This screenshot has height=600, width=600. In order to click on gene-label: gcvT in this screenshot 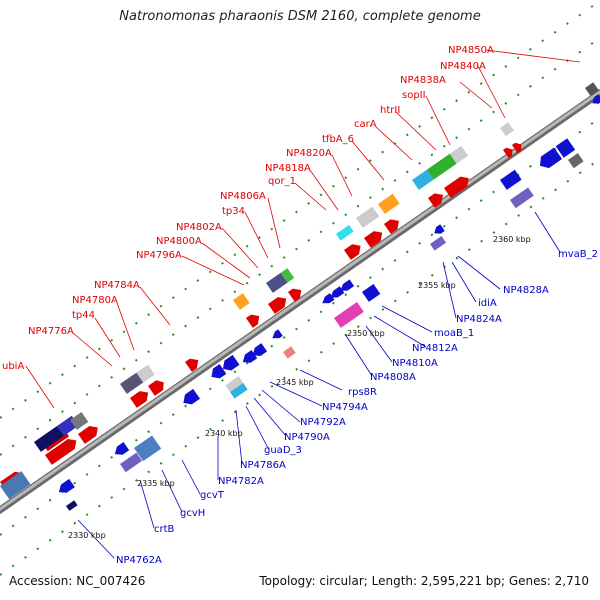, I will do `click(212, 495)`.